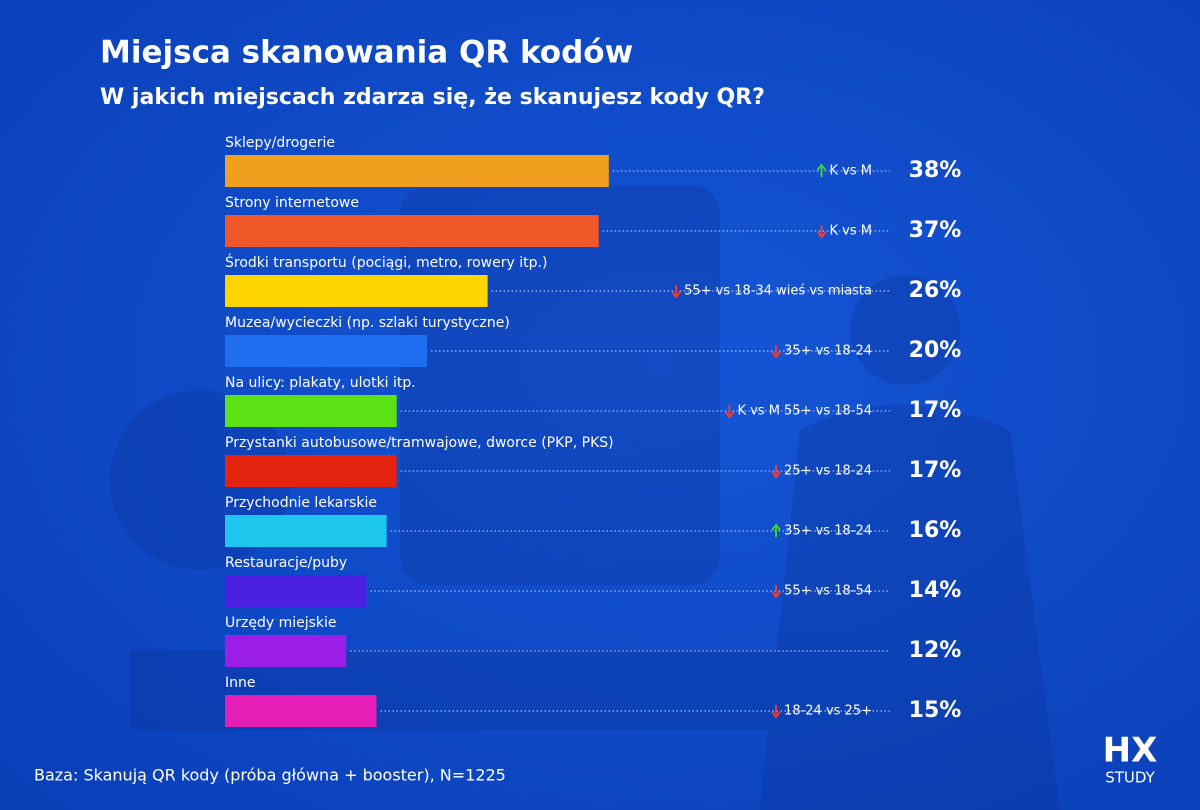 The height and width of the screenshot is (810, 1200). Describe the element at coordinates (804, 411) in the screenshot. I see `note: K vs M 55+ vs 18-54` at that location.